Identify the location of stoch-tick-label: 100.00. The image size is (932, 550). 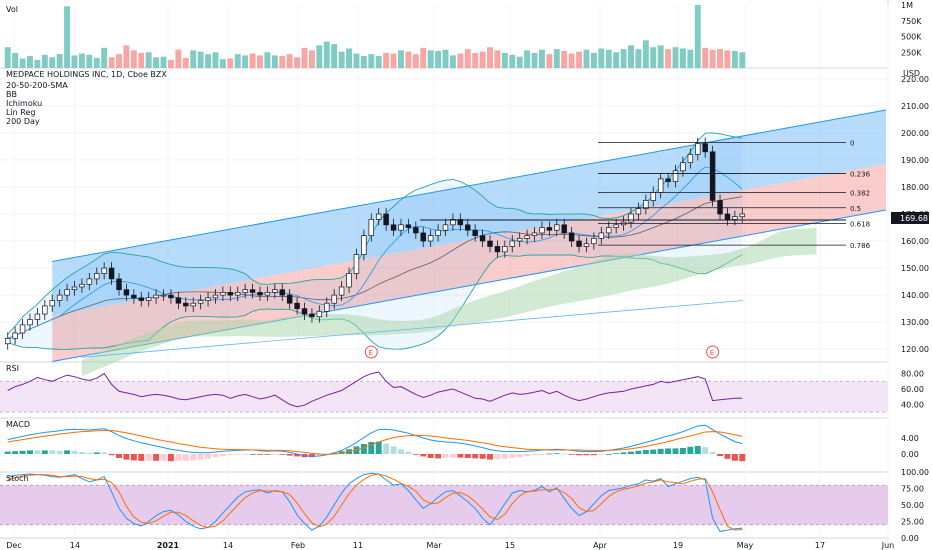
(915, 472).